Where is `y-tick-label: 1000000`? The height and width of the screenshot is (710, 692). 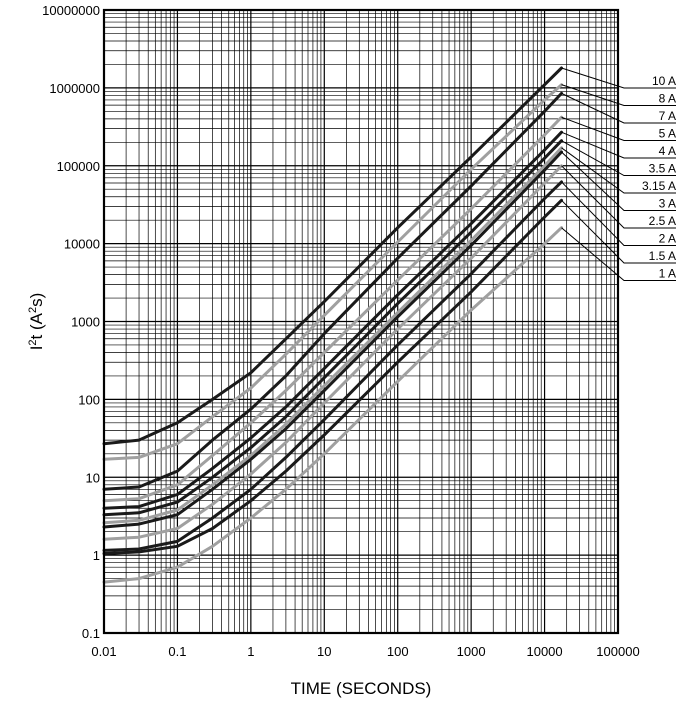
y-tick-label: 1000000 is located at coordinates (74, 88).